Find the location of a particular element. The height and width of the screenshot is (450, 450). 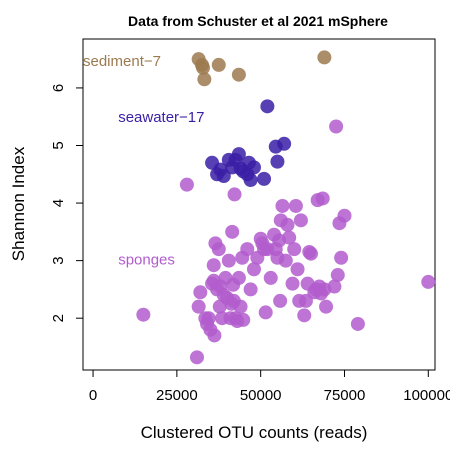

group-label: sediment−7 is located at coordinates (122, 61).